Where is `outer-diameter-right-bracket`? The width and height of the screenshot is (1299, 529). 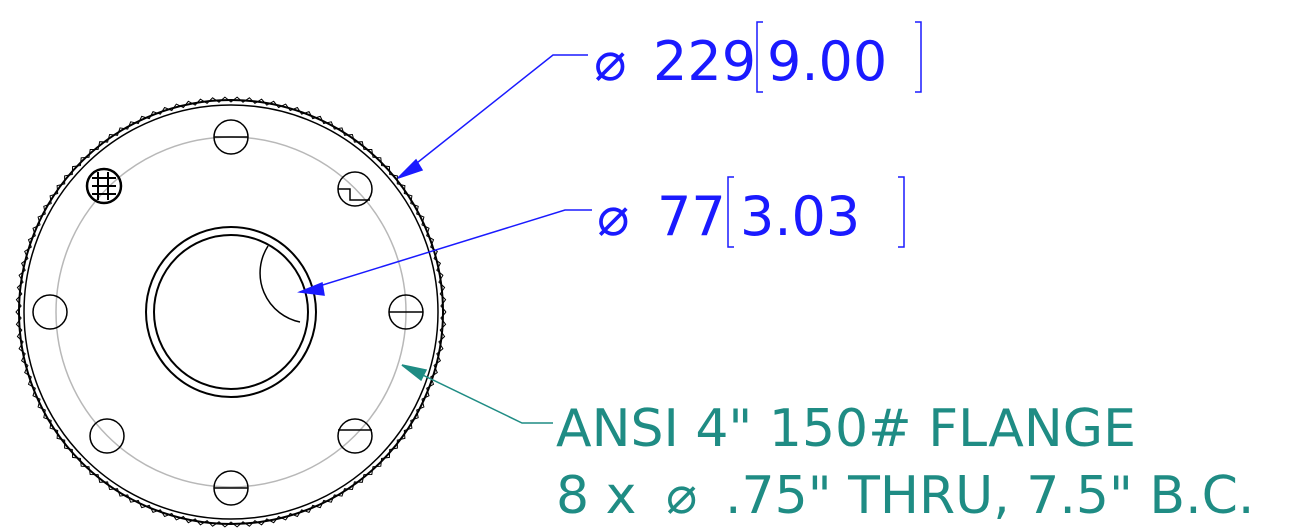
outer-diameter-right-bracket is located at coordinates (918, 57).